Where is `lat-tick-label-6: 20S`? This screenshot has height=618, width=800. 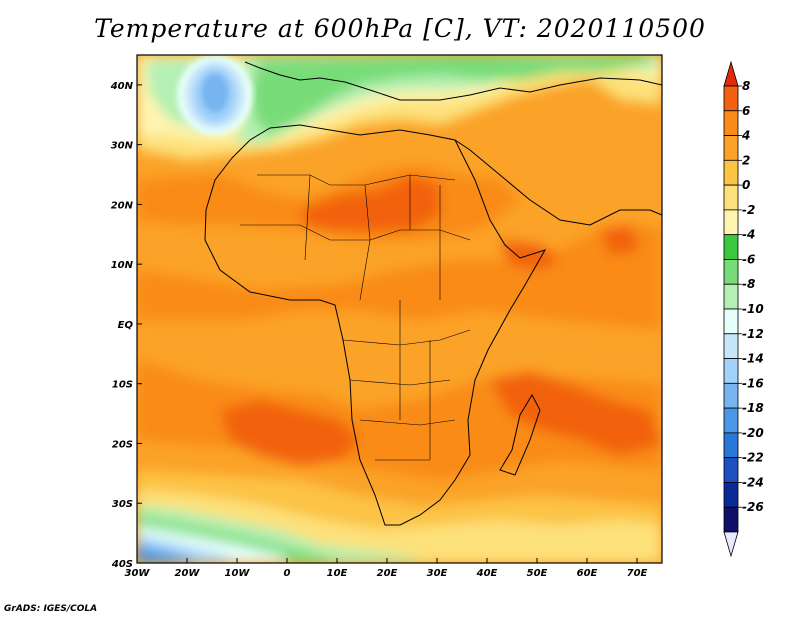 lat-tick-label-6: 20S is located at coordinates (122, 444).